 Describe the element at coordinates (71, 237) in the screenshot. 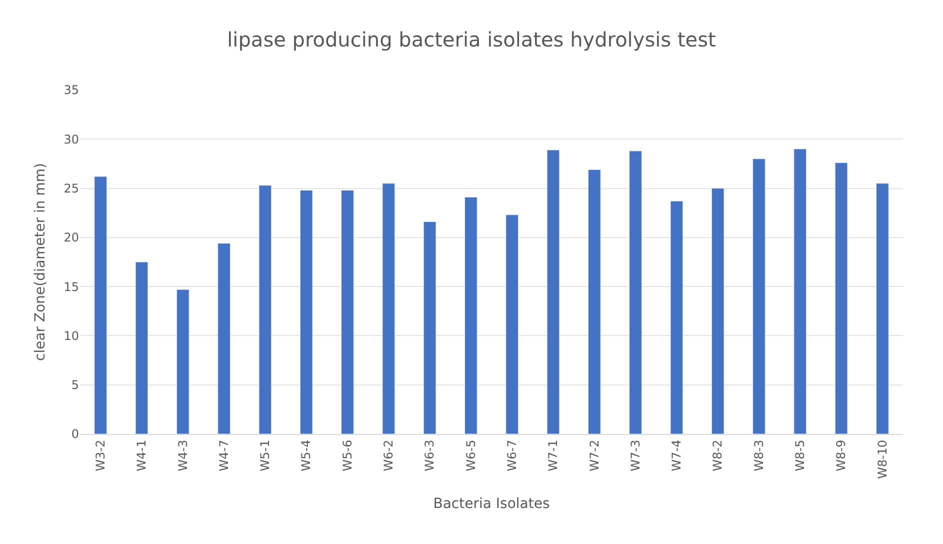

I see `y-tick-label: 20` at that location.